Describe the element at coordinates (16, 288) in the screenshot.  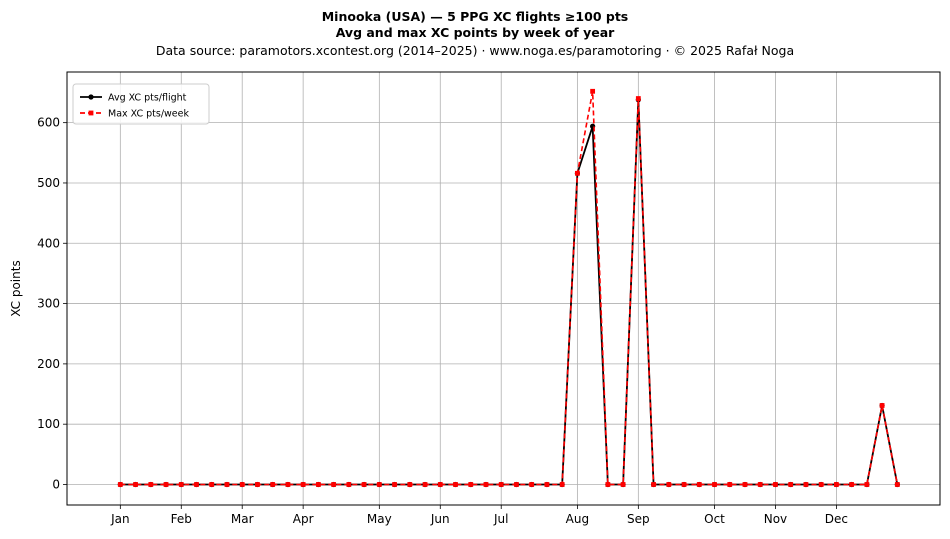
I see `y-axis-label: XC points` at that location.